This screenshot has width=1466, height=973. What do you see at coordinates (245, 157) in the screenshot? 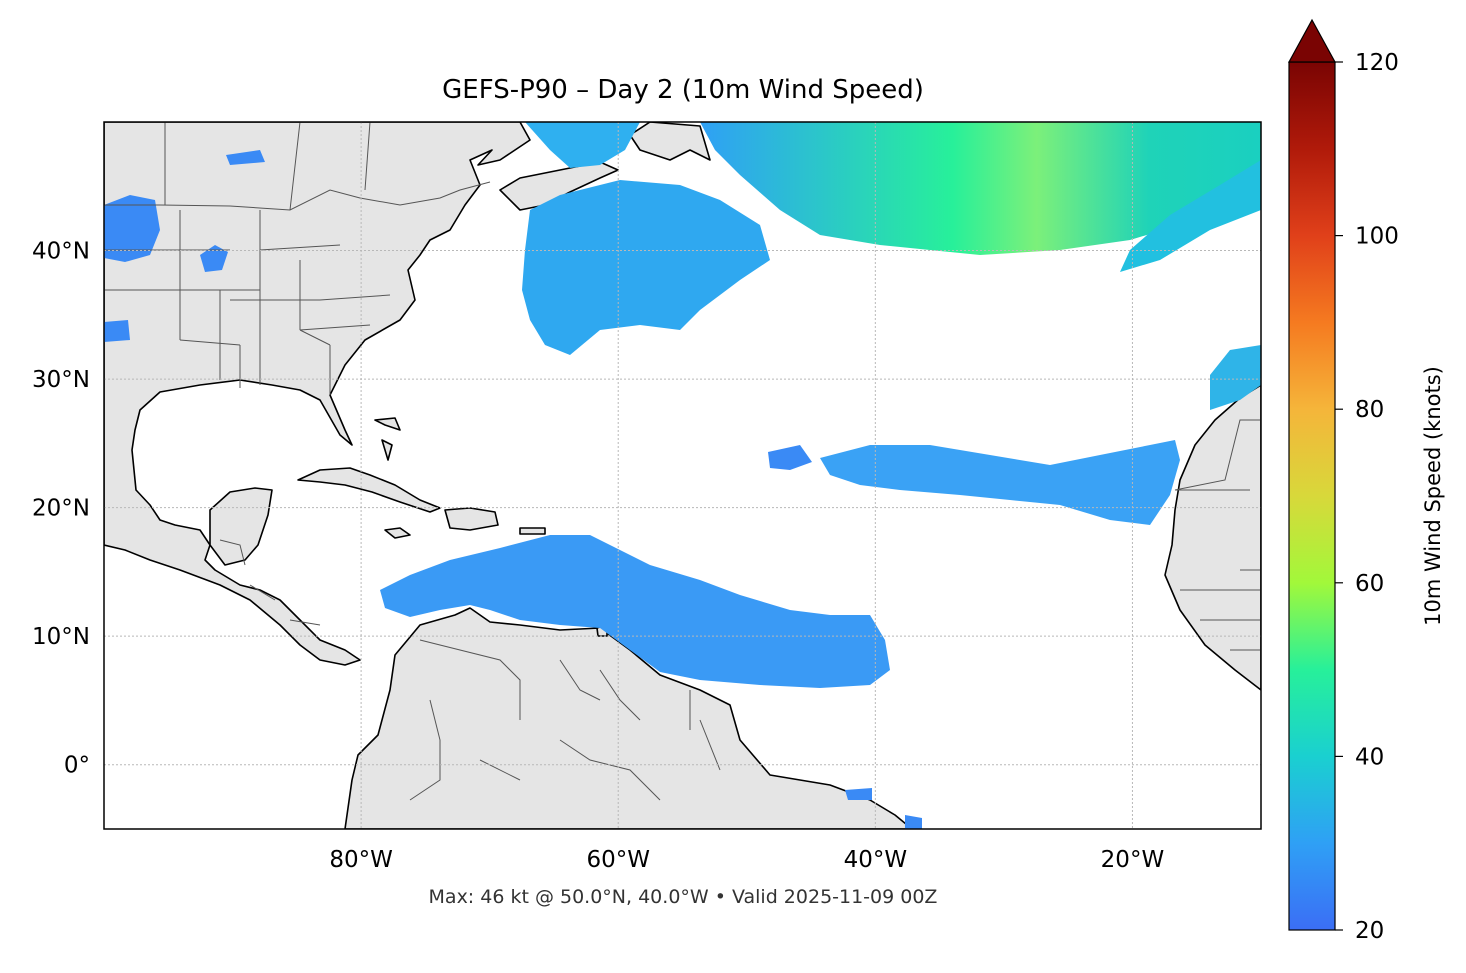
I see `wind-patch-hudson` at bounding box center [245, 157].